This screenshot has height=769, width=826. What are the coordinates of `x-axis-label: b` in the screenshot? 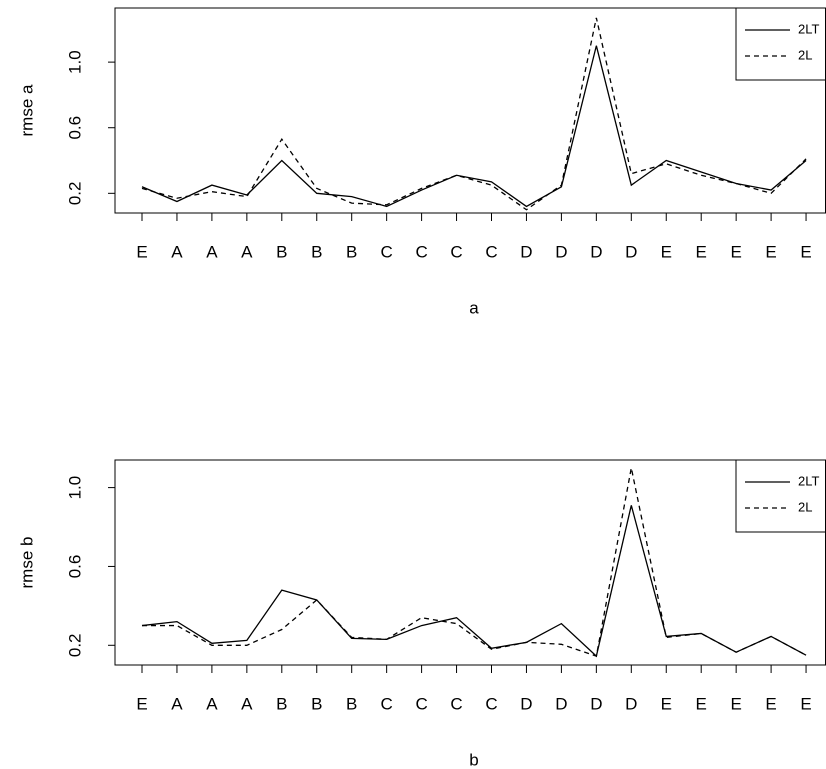 It's located at (473, 759).